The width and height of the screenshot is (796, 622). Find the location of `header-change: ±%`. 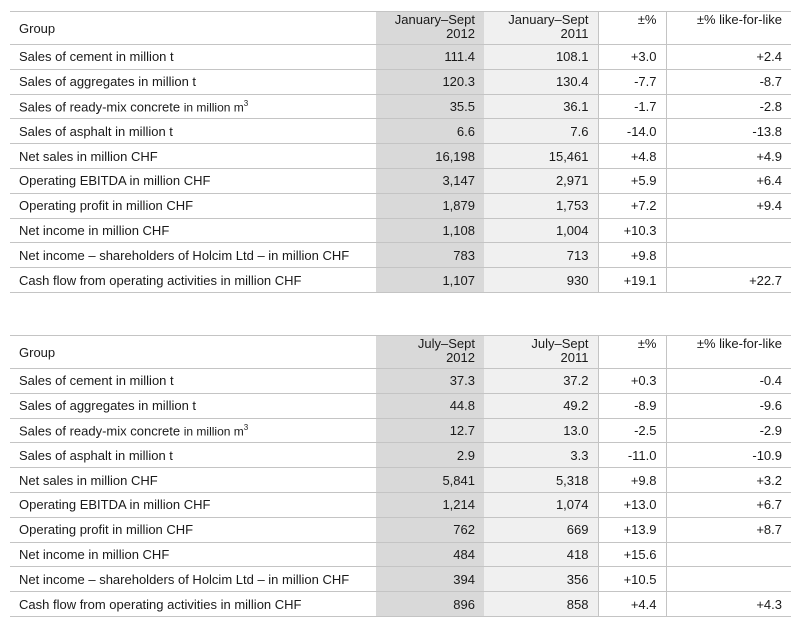

header-change: ±% is located at coordinates (631, 28).